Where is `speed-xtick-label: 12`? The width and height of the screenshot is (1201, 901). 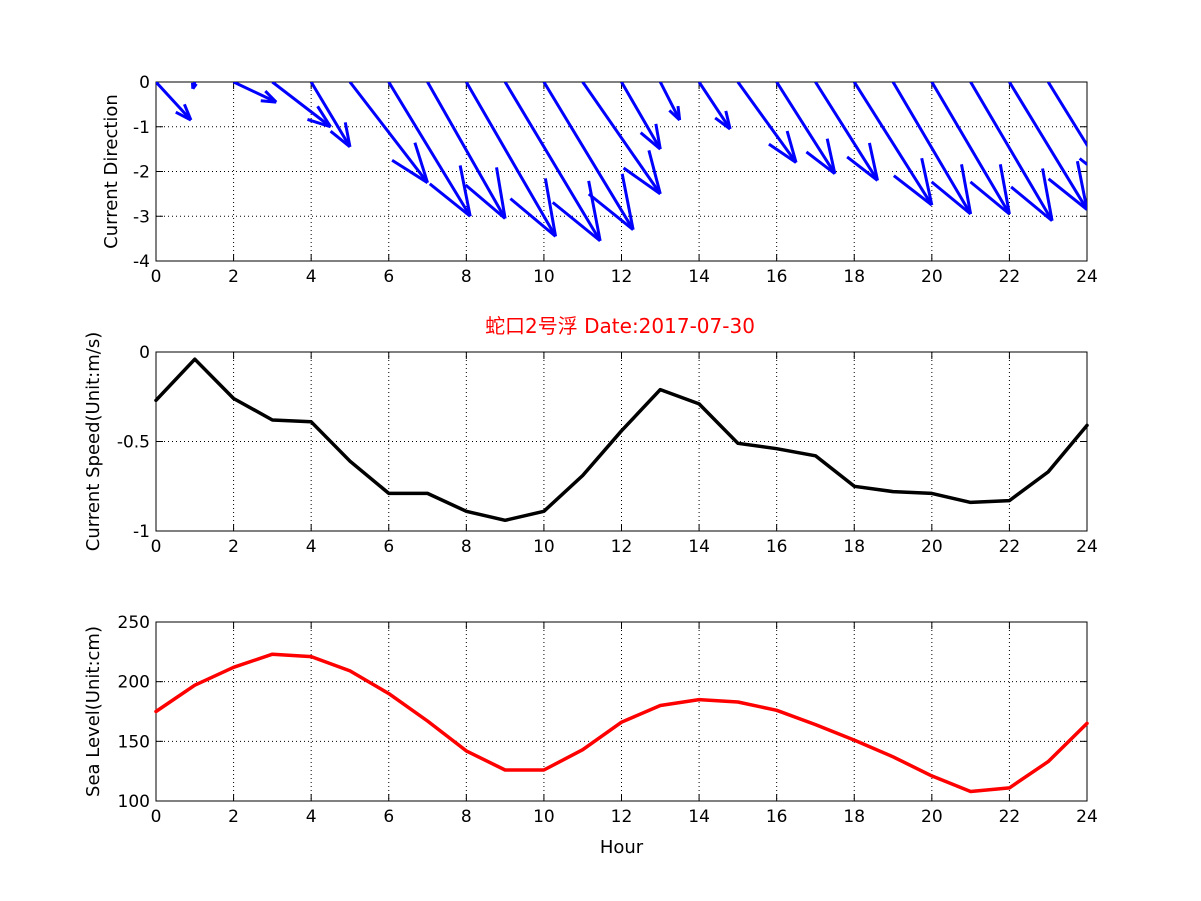 speed-xtick-label: 12 is located at coordinates (622, 547).